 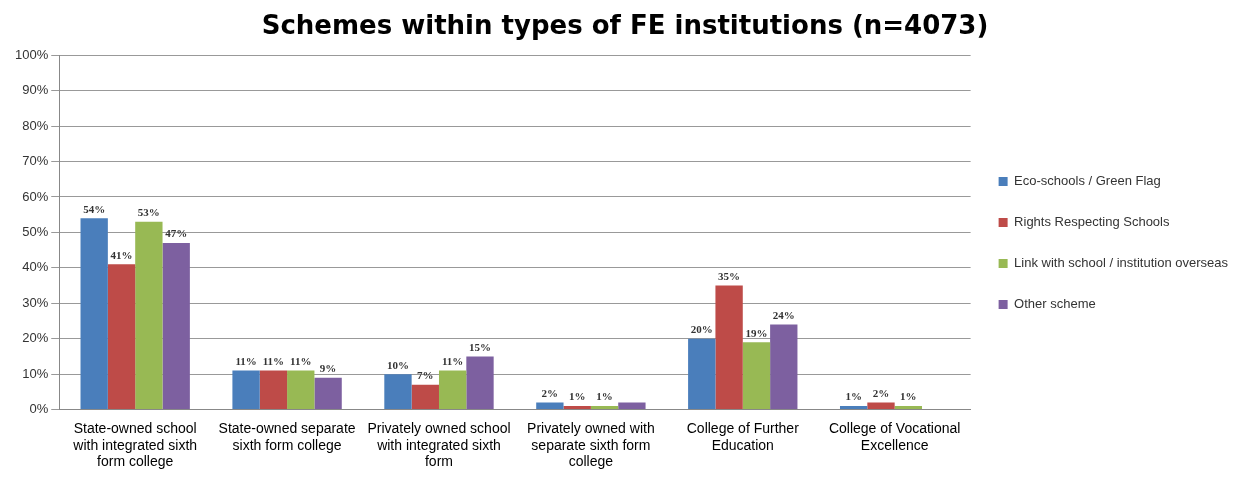 I want to click on y-tick-label: 80%, so click(x=35, y=125).